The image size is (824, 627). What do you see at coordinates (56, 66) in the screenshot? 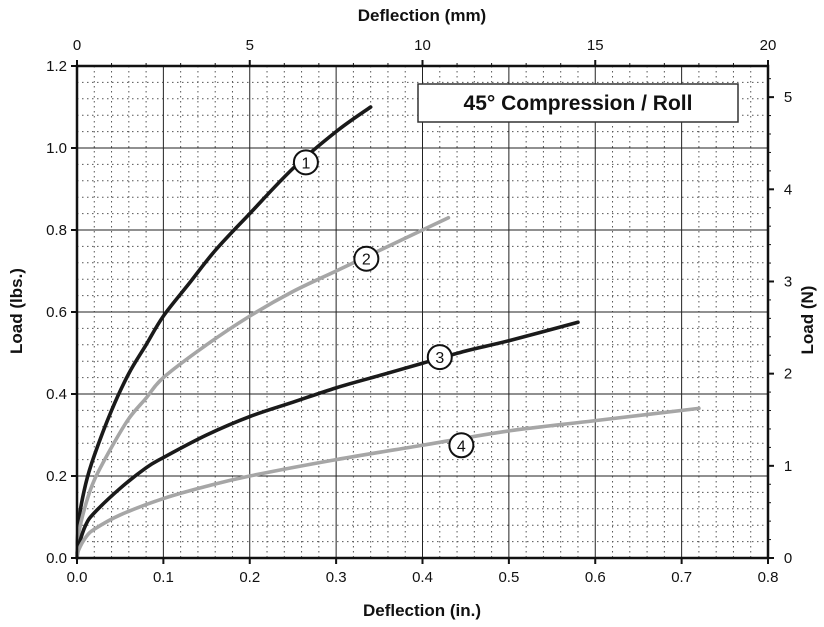
I see `y-tick-label: 1.2` at bounding box center [56, 66].